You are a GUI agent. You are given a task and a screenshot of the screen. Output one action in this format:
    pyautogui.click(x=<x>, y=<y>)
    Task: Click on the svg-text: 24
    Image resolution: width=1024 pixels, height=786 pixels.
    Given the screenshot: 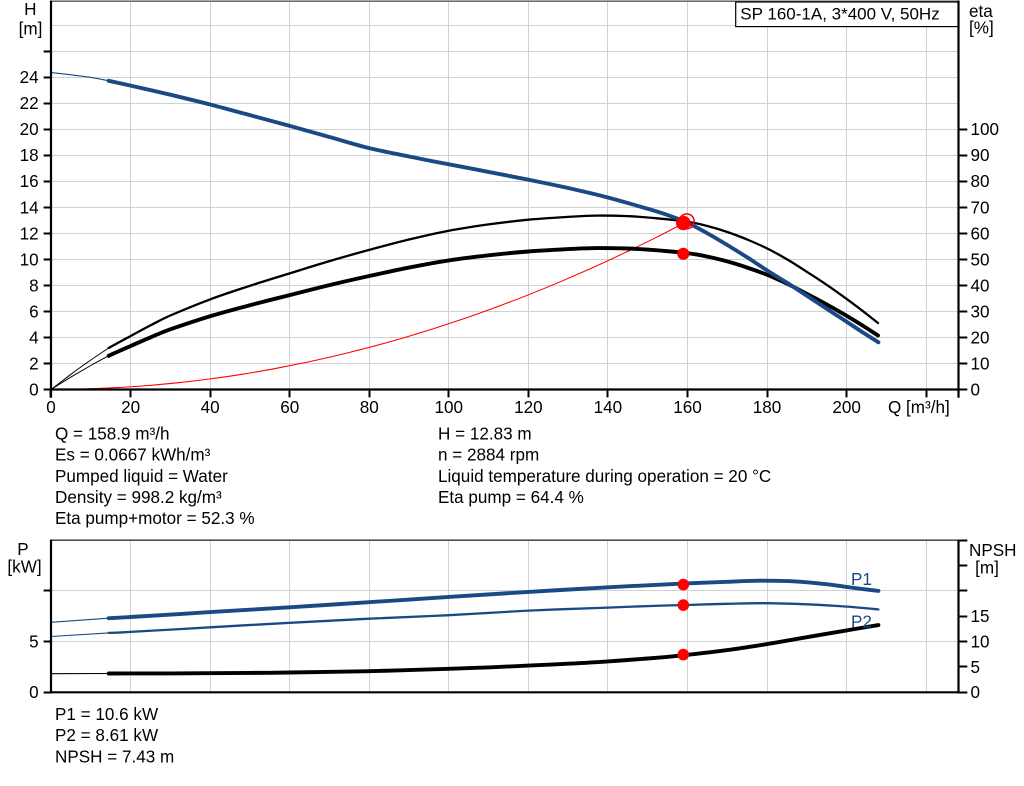 What is the action you would take?
    pyautogui.click(x=29, y=77)
    